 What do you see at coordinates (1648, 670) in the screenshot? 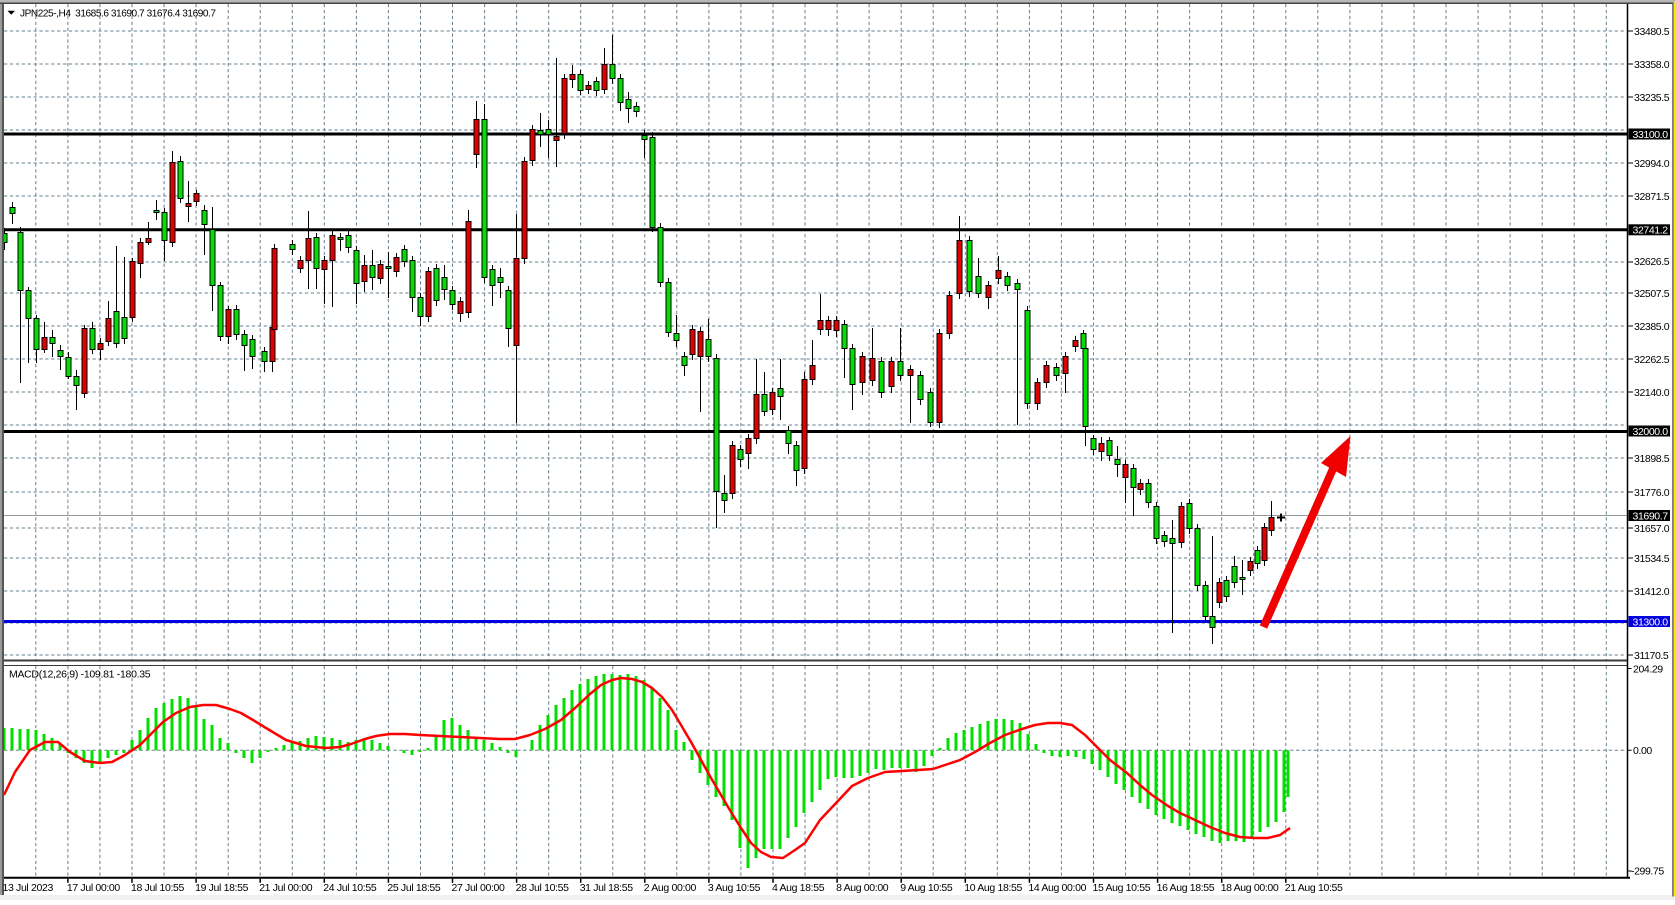
I see `svg-text: 204.29` at bounding box center [1648, 670].